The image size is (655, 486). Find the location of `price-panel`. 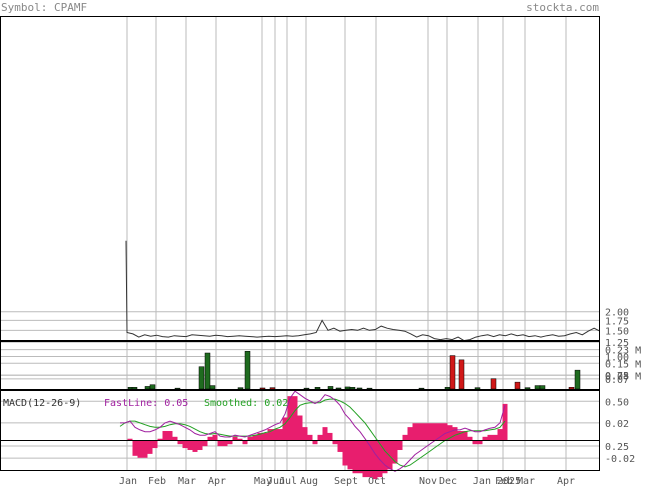

price-panel is located at coordinates (362, 290).